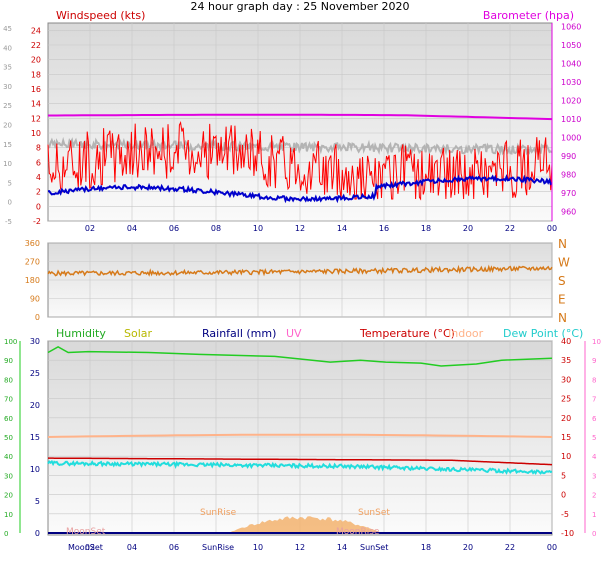 Image resolution: width=608 pixels, height=561 pixels. What do you see at coordinates (258, 228) in the screenshot?
I see `time-tick: 10` at bounding box center [258, 228].